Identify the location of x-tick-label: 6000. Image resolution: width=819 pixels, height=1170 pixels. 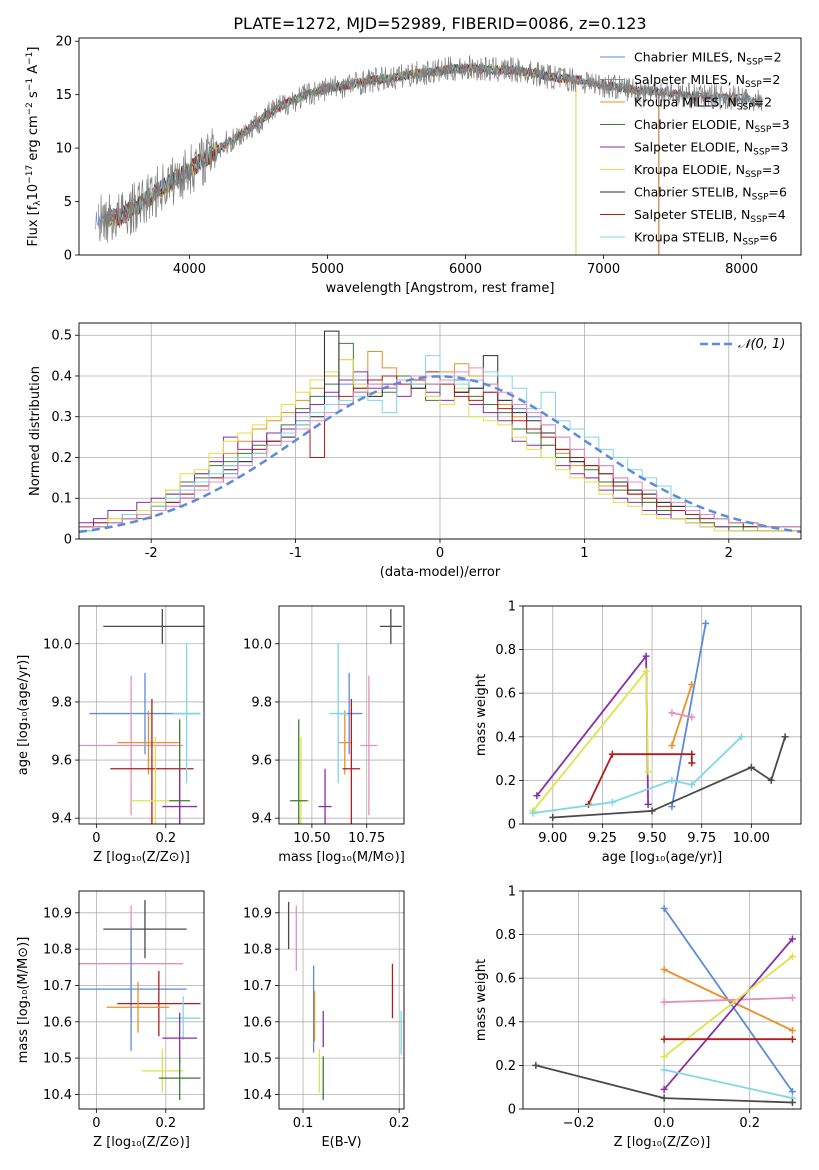
(465, 269).